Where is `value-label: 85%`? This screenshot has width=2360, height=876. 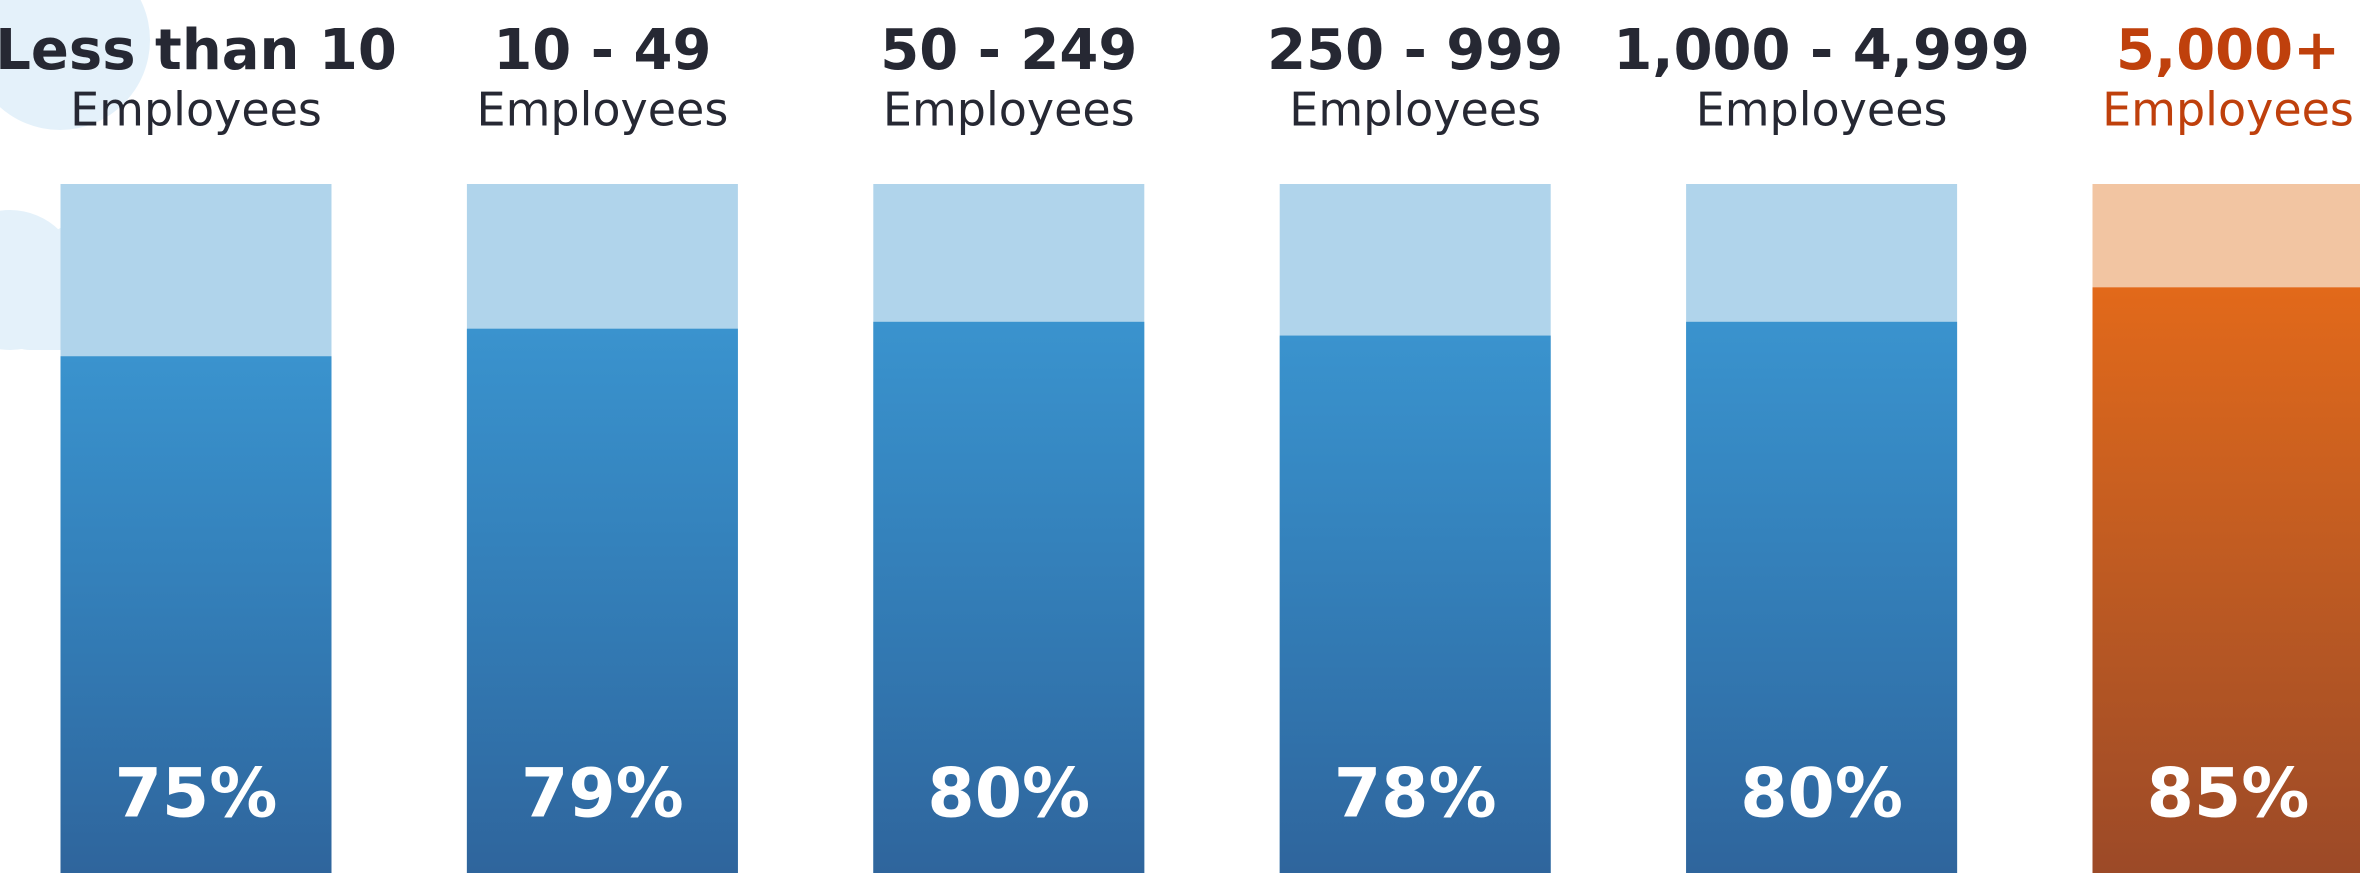 value-label: 85% is located at coordinates (2228, 794).